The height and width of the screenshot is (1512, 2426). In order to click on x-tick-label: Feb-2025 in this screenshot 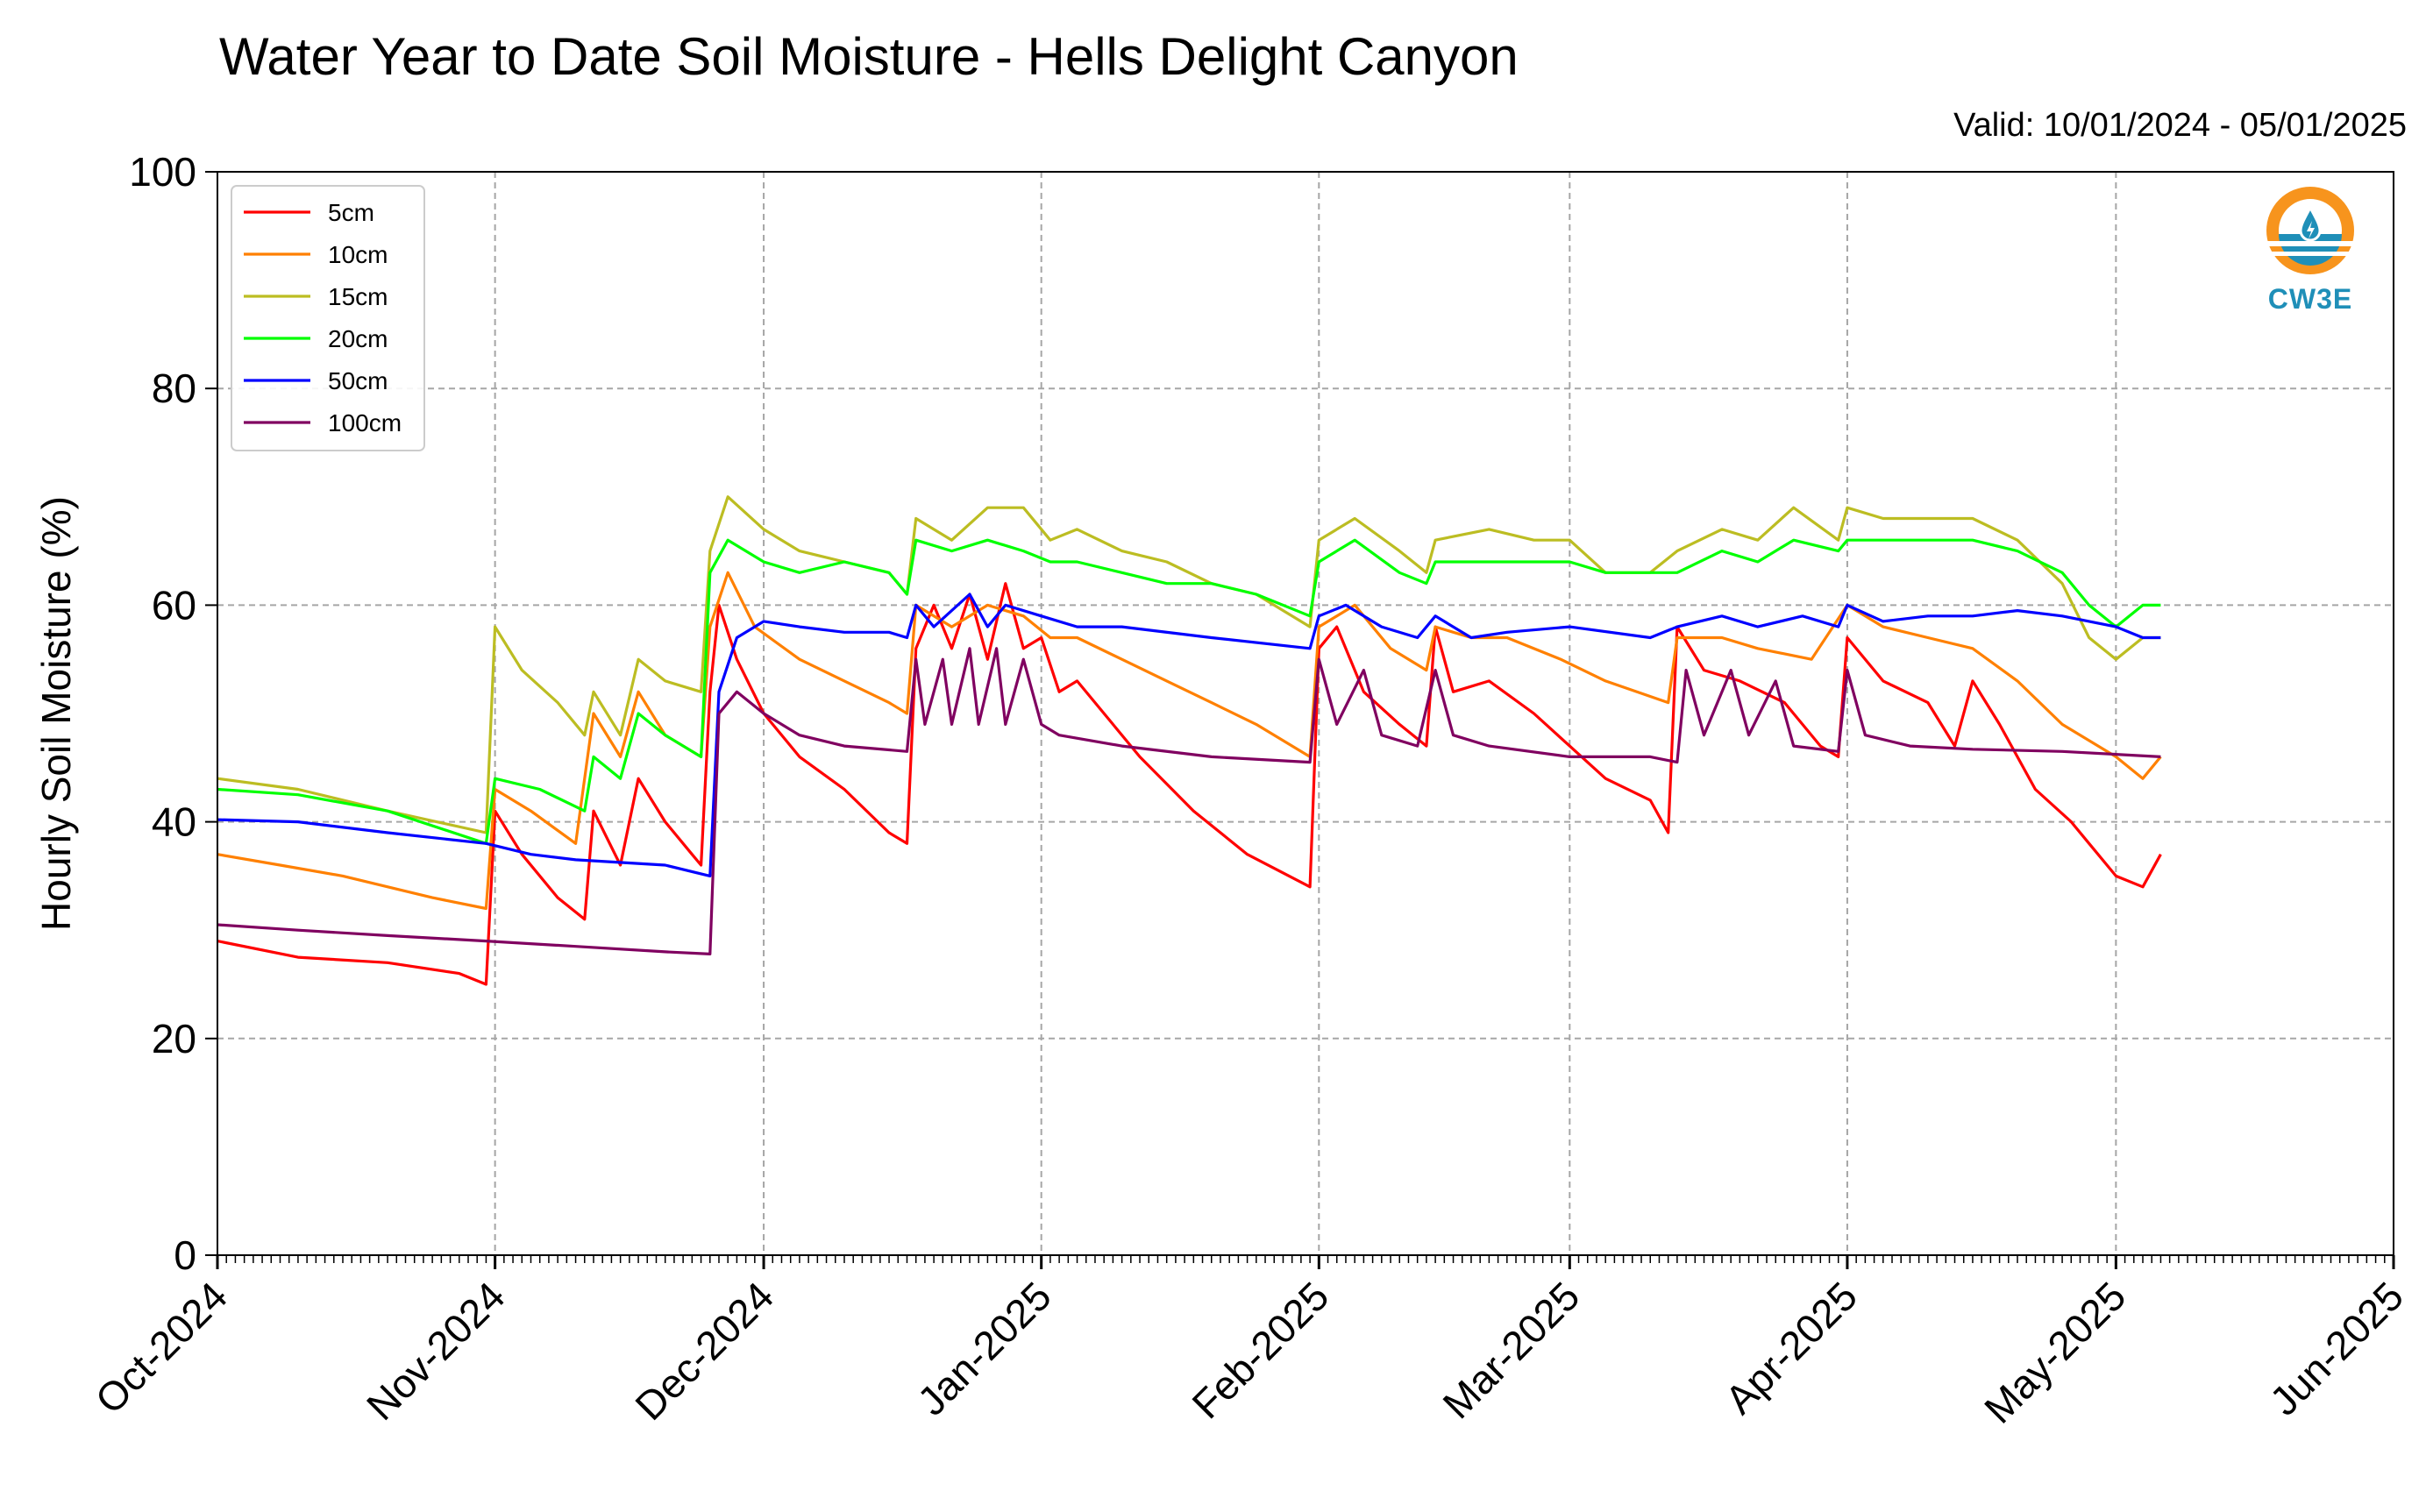, I will do `click(1260, 1350)`.